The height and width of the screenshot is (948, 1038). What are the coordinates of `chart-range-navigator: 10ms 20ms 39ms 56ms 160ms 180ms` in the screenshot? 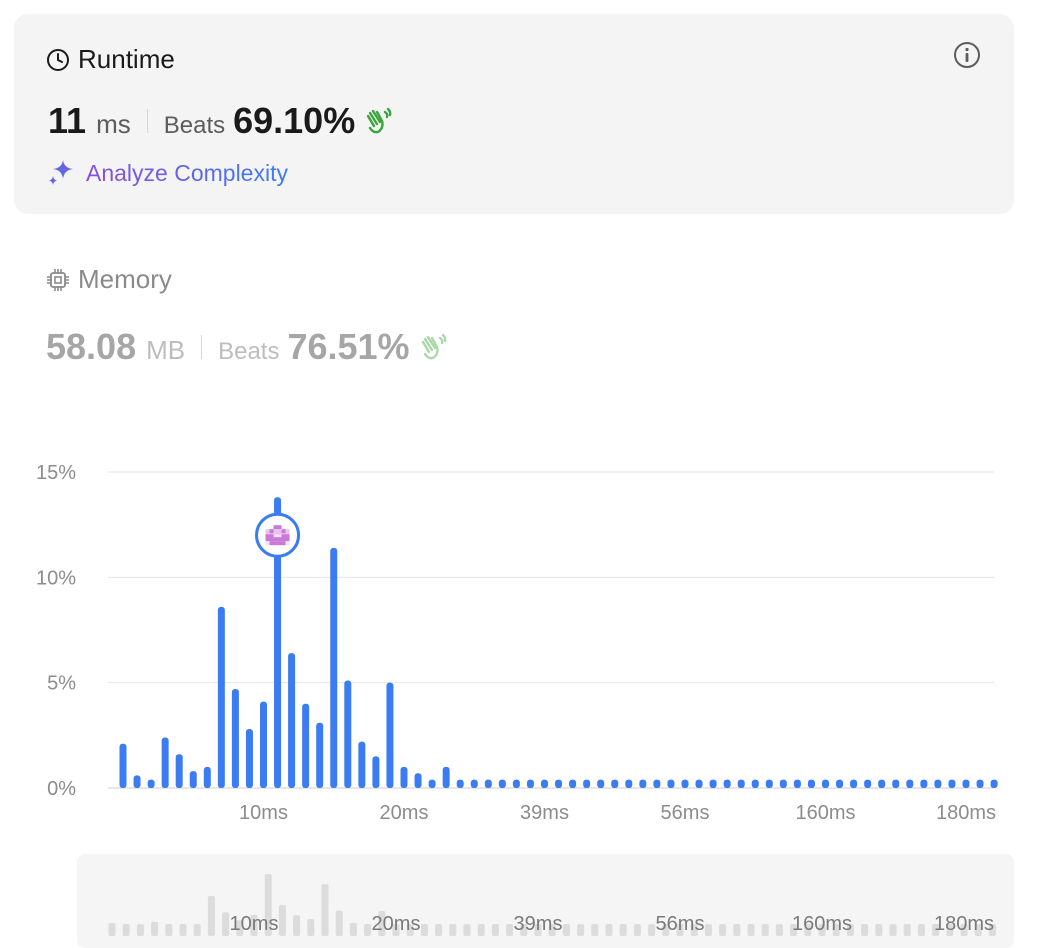 It's located at (519, 899).